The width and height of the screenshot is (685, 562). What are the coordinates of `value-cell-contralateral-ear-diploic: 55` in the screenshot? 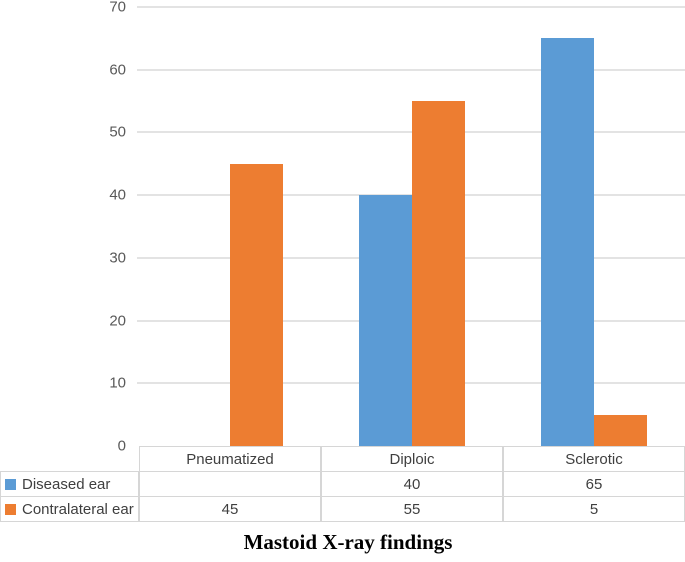 It's located at (412, 509).